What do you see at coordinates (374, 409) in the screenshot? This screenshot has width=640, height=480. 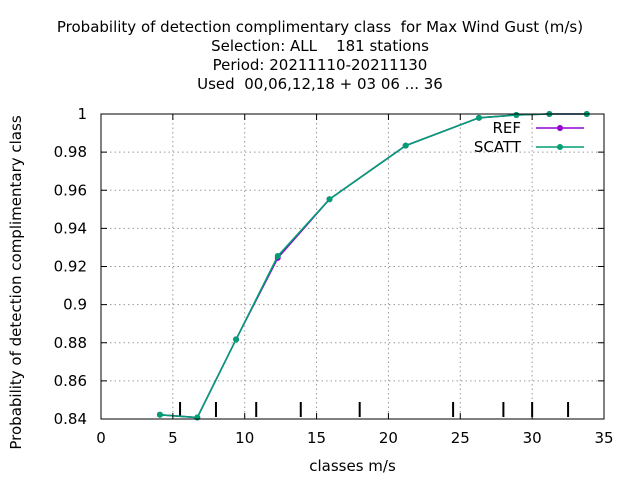 I see `class-marks` at bounding box center [374, 409].